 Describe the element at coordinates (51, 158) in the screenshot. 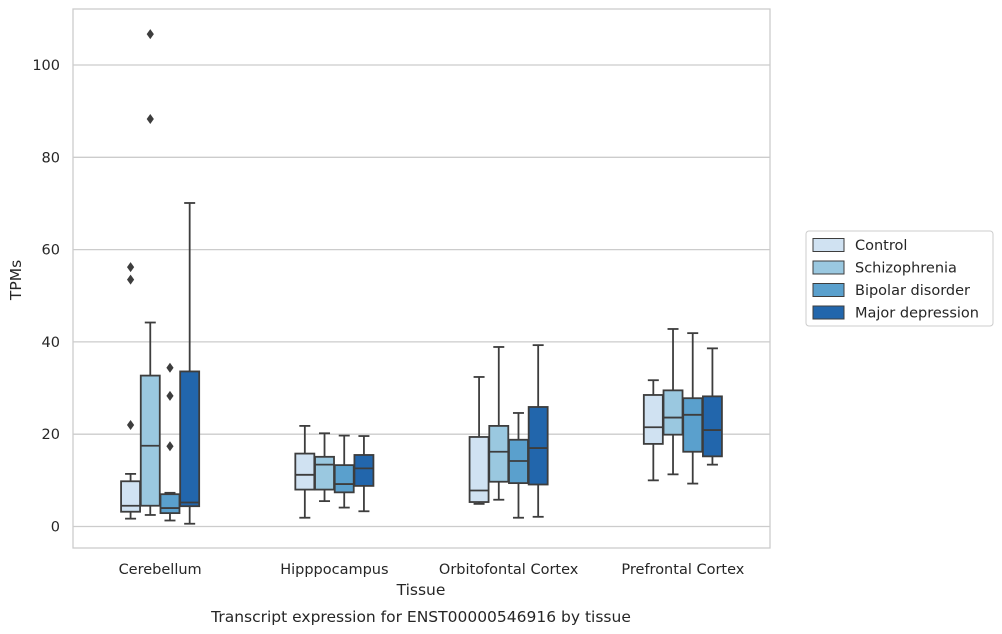

I see `y-tick-label: 80` at that location.